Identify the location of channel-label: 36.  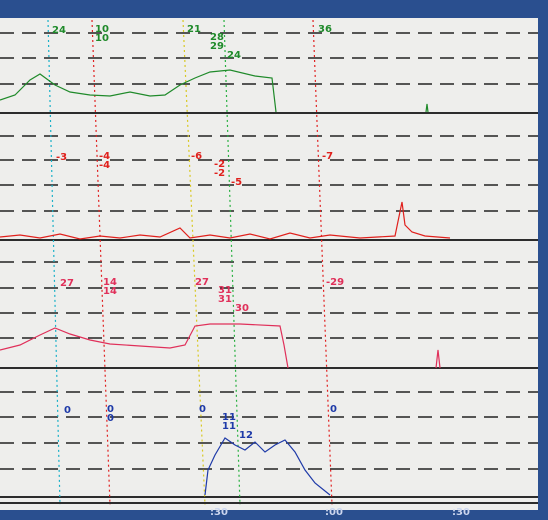
(325, 29).